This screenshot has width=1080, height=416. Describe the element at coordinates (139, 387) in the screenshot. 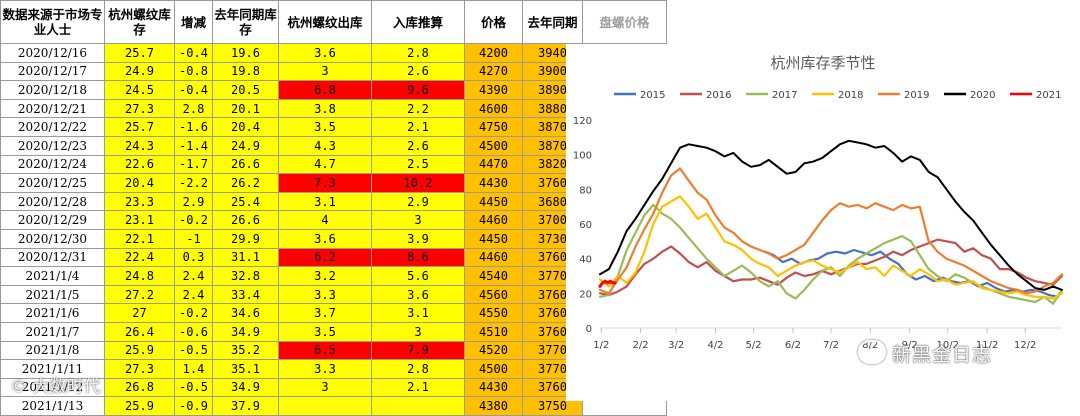

I see `row-stock: 26.8` at that location.